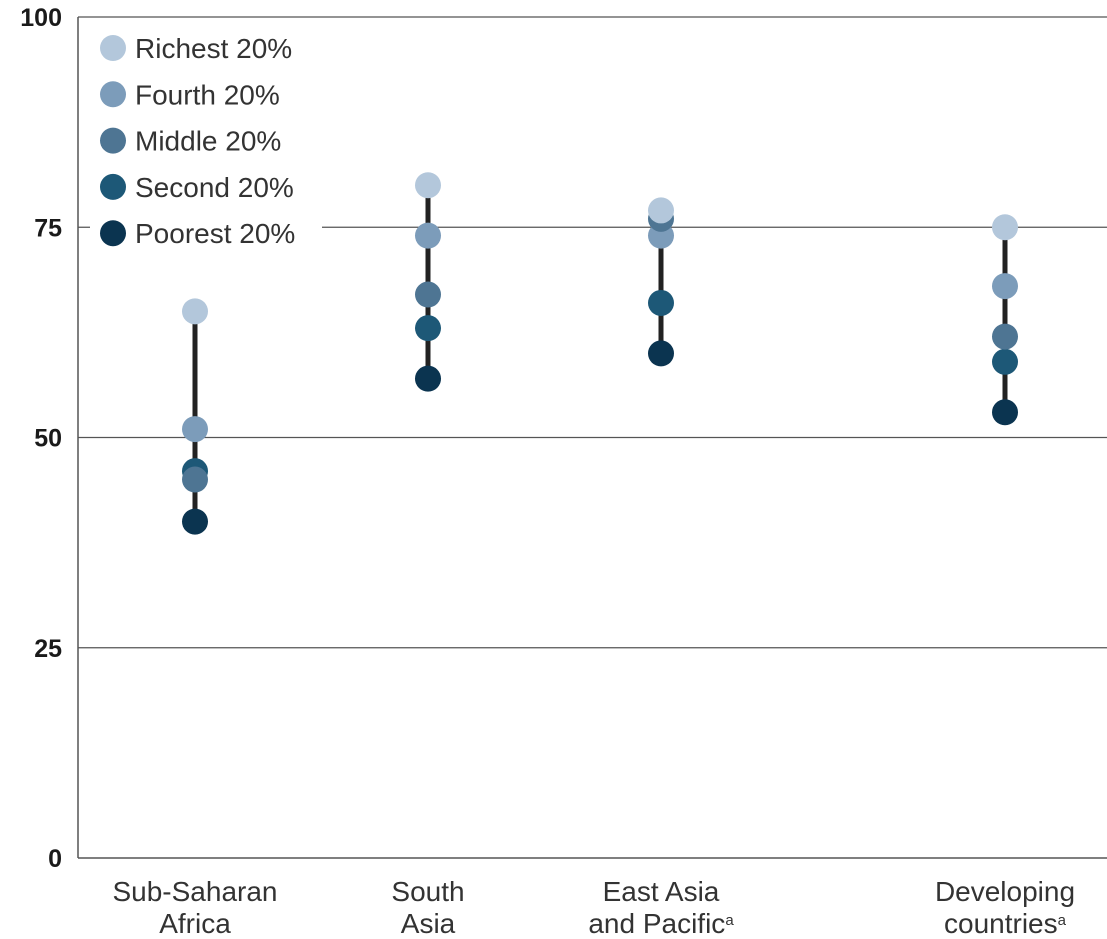 The height and width of the screenshot is (939, 1107). I want to click on legend-background, so click(206, 140).